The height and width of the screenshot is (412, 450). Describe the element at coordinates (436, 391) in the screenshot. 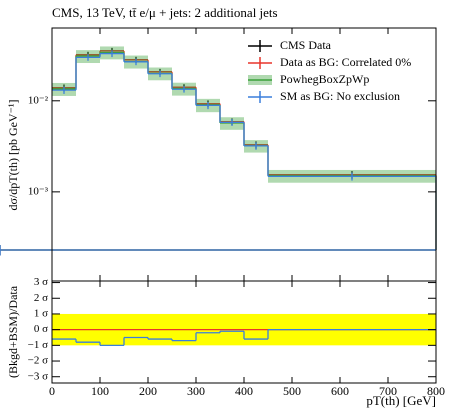

I see `x-tick-label: 800` at that location.